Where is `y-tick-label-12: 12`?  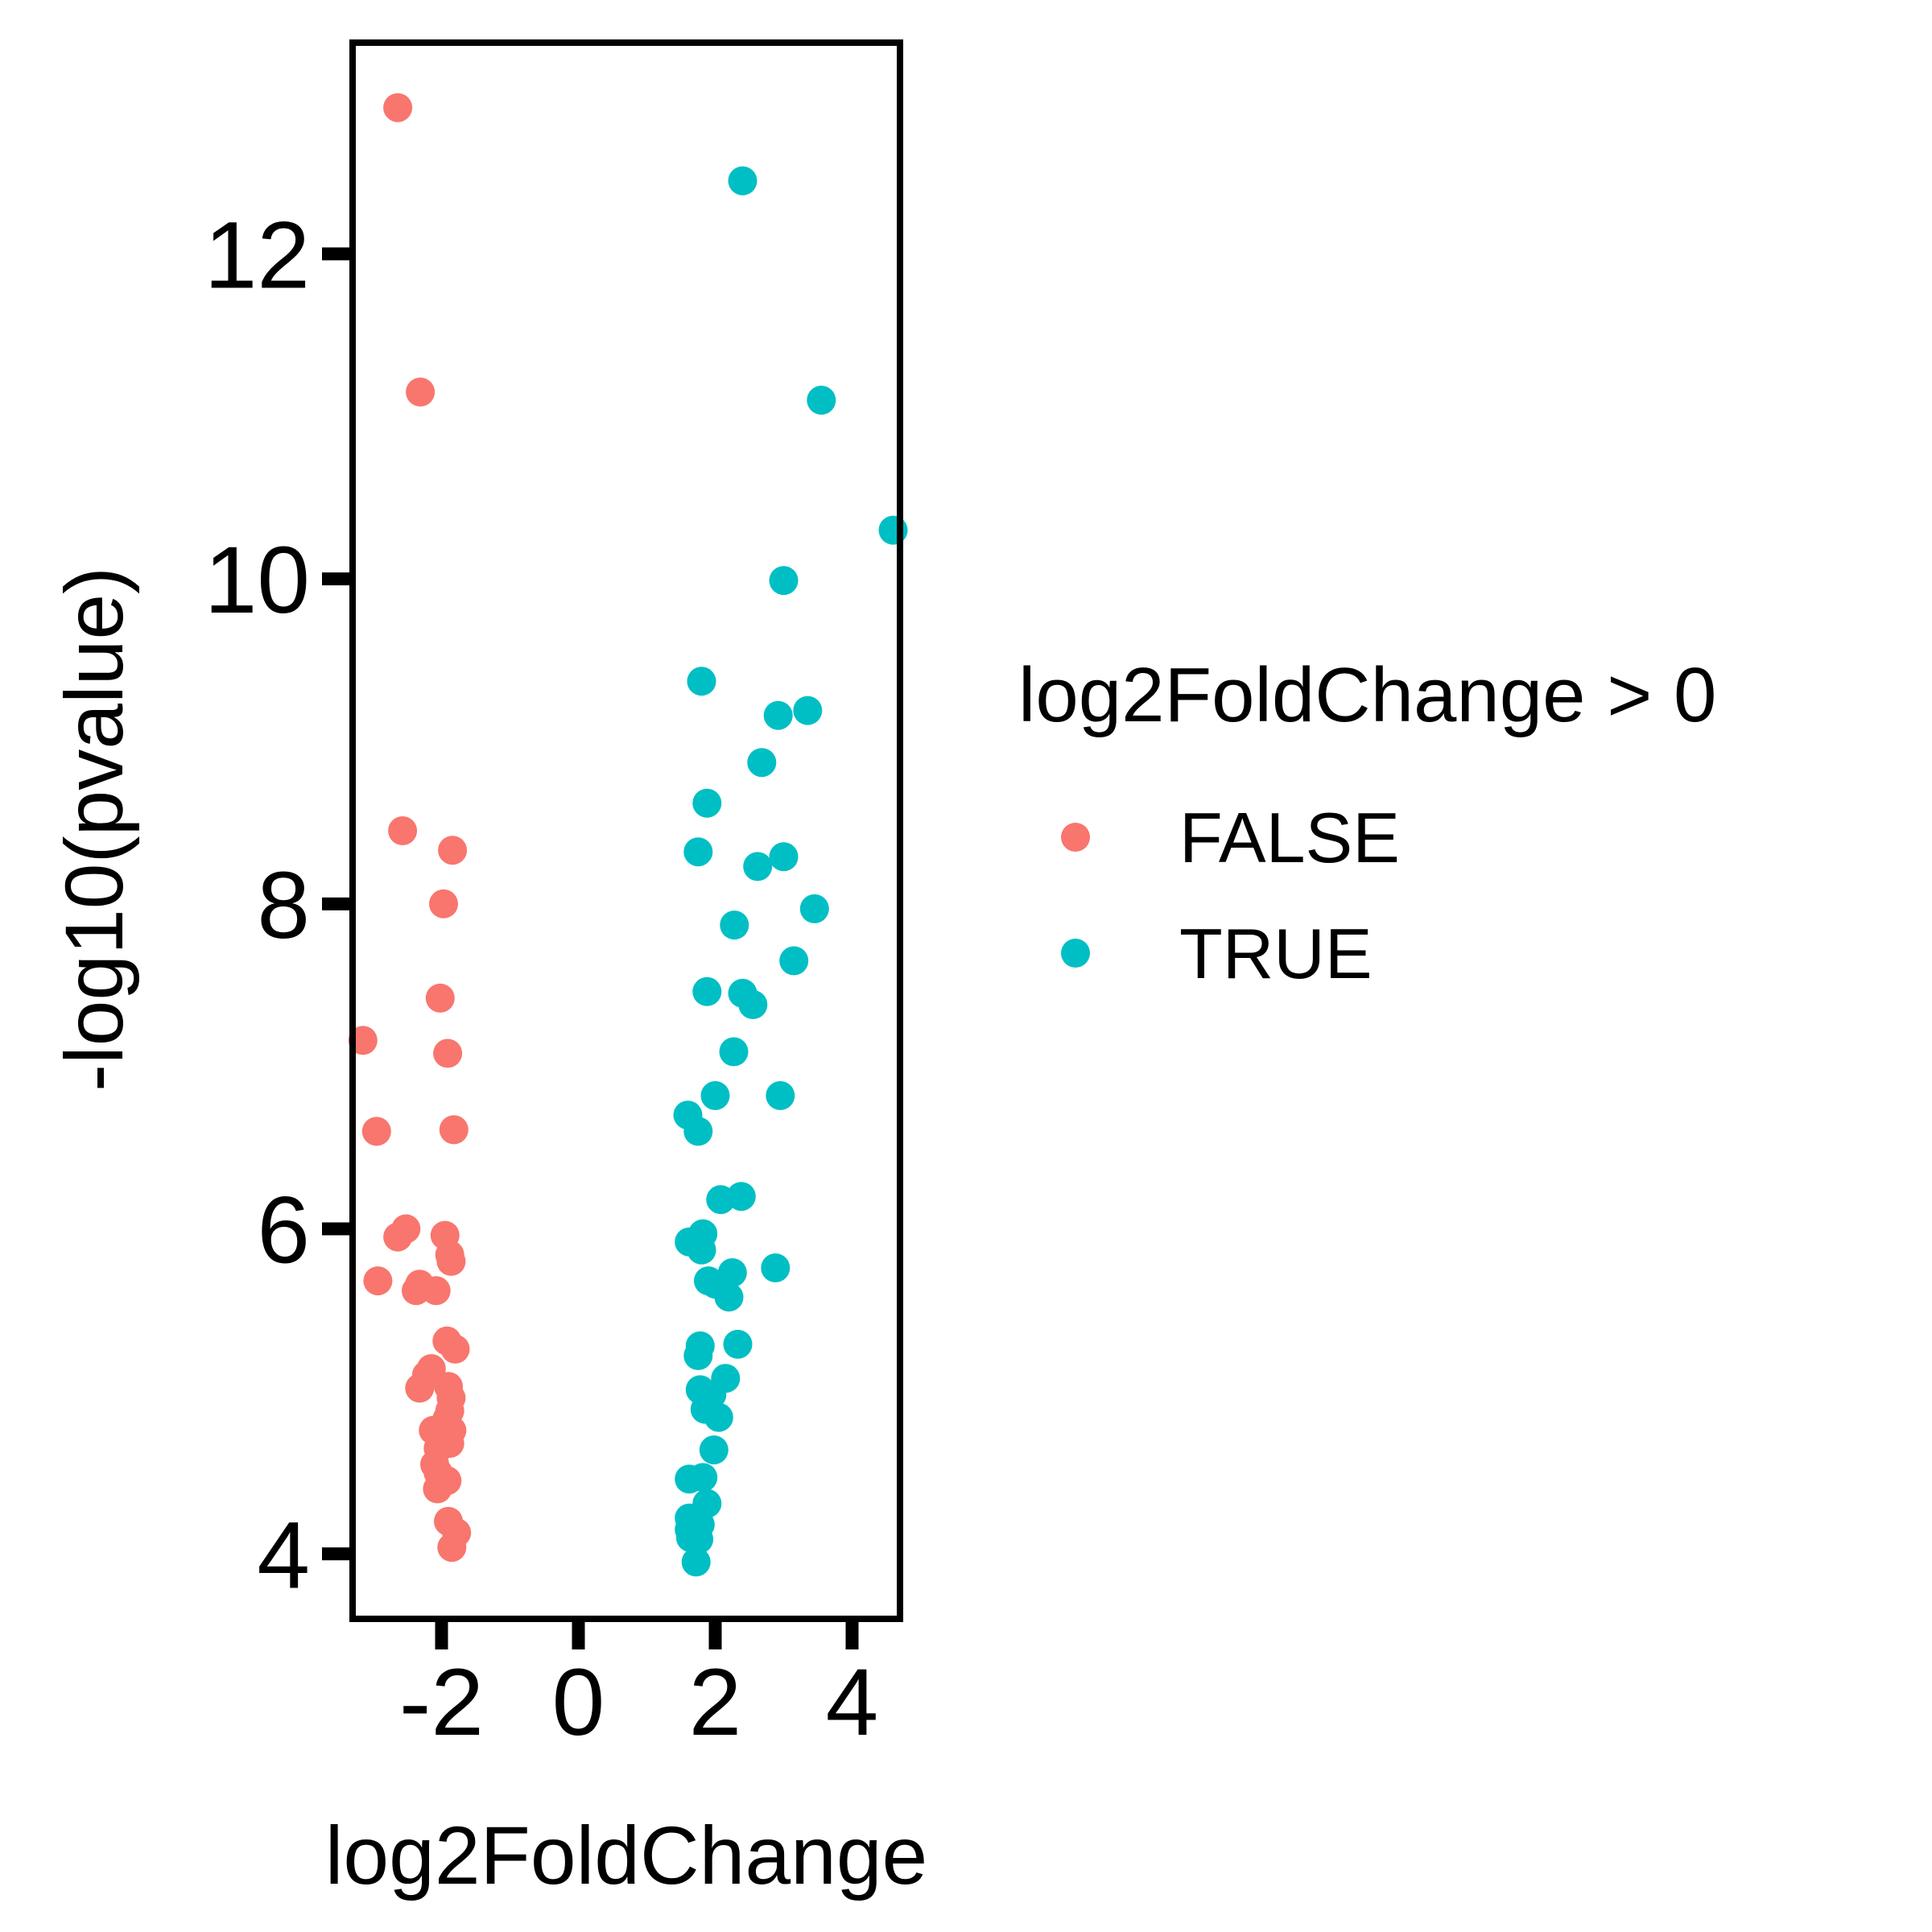 y-tick-label-12: 12 is located at coordinates (257, 255).